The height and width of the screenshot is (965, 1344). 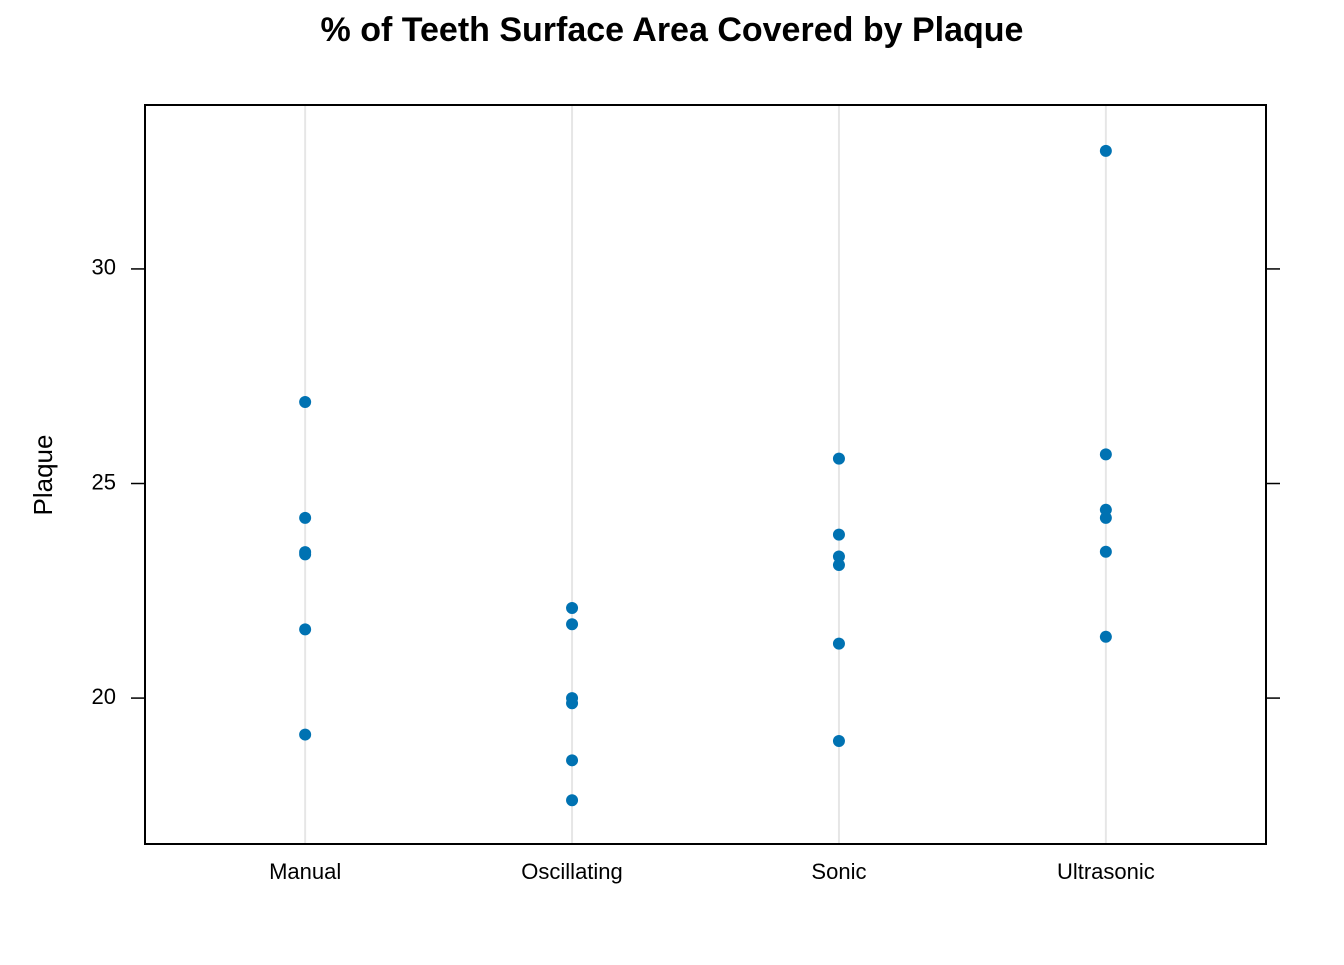 I want to click on x-tick-label: Sonic, so click(x=838, y=871).